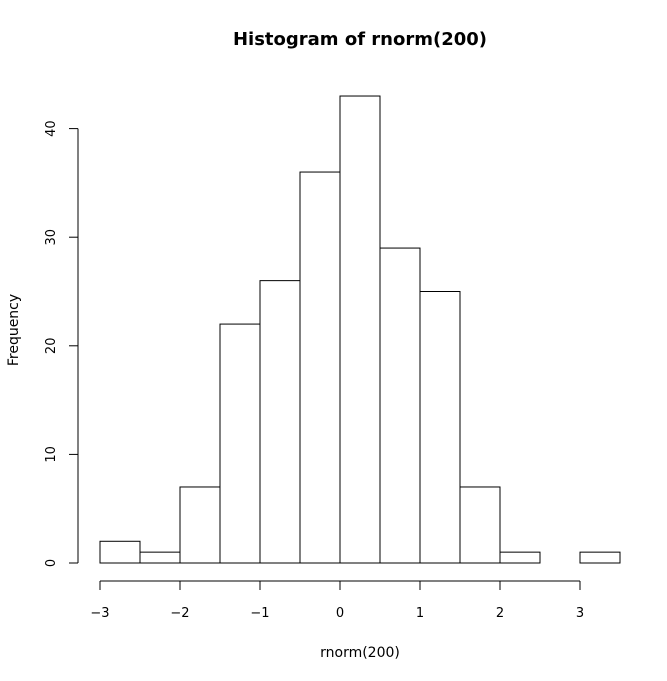 Image resolution: width=667 pixels, height=681 pixels. What do you see at coordinates (51, 563) in the screenshot?
I see `y-tick-label: 0` at bounding box center [51, 563].